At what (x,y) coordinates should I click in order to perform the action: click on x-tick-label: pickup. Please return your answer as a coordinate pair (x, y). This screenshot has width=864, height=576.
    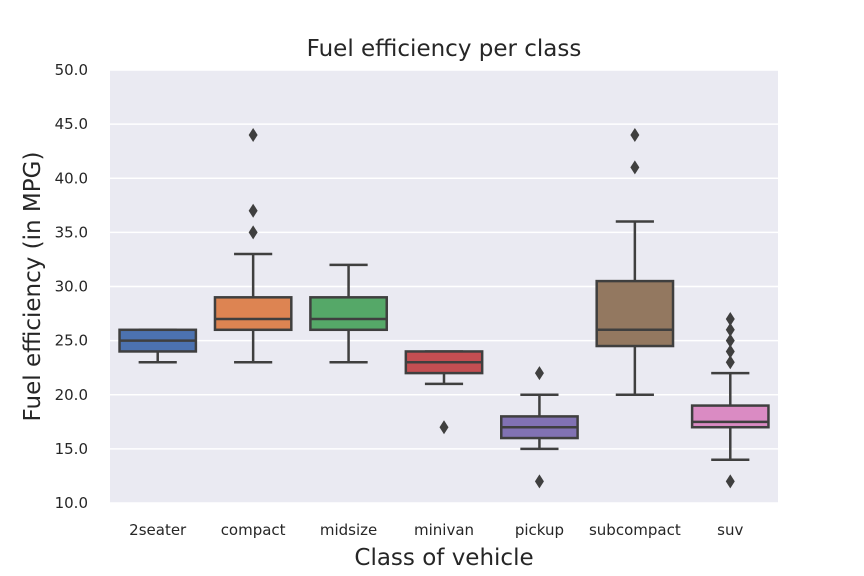
    Looking at the image, I should click on (539, 530).